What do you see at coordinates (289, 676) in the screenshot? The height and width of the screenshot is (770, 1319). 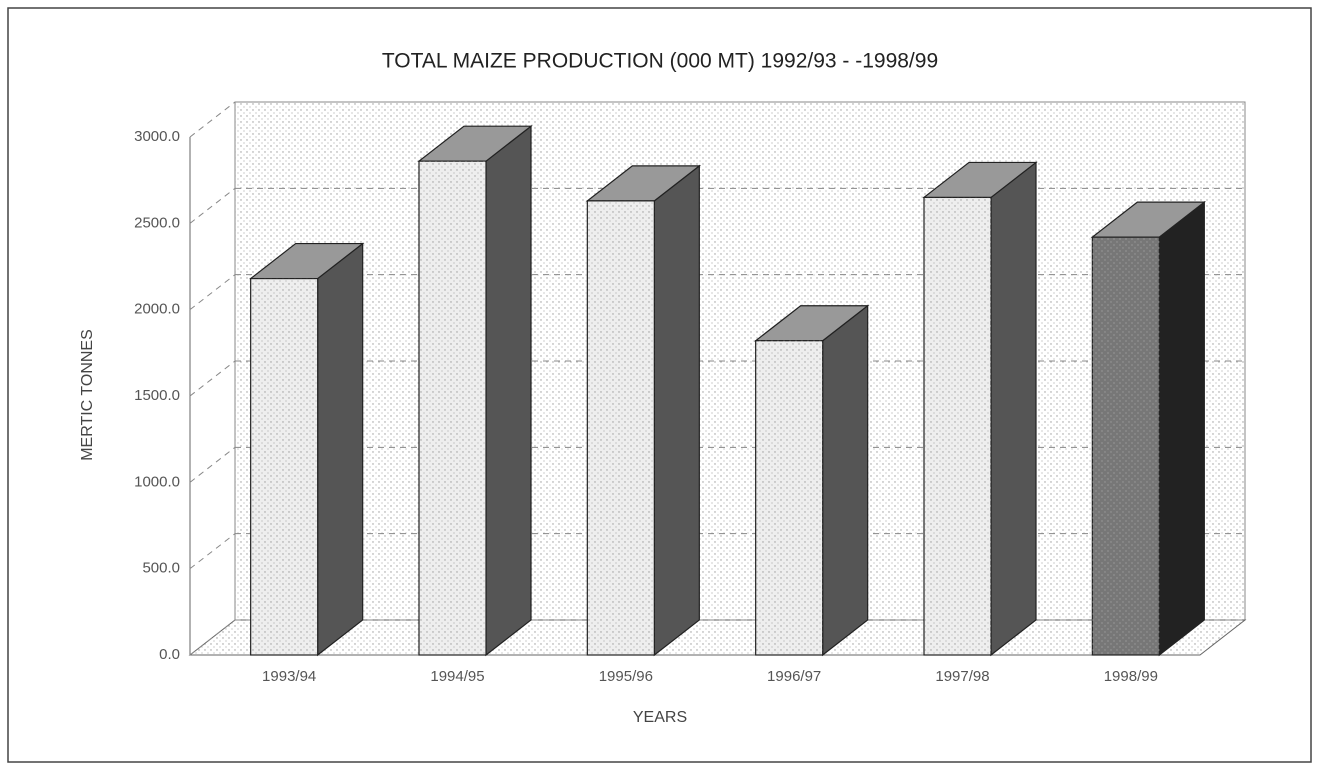 I see `x-tick-label: 1993/94` at bounding box center [289, 676].